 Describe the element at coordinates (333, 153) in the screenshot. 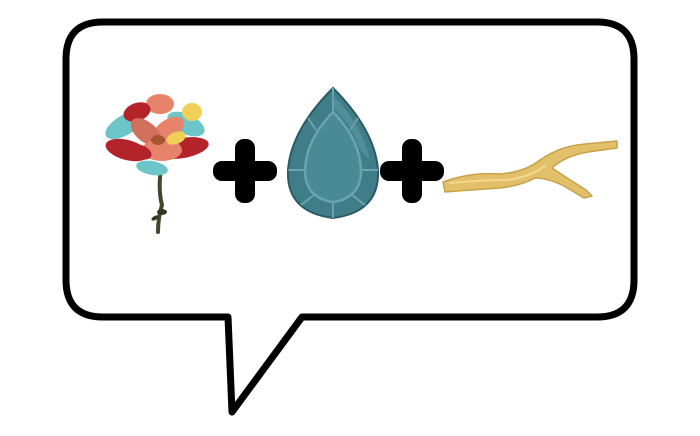

I see `teal-gem-icon` at that location.